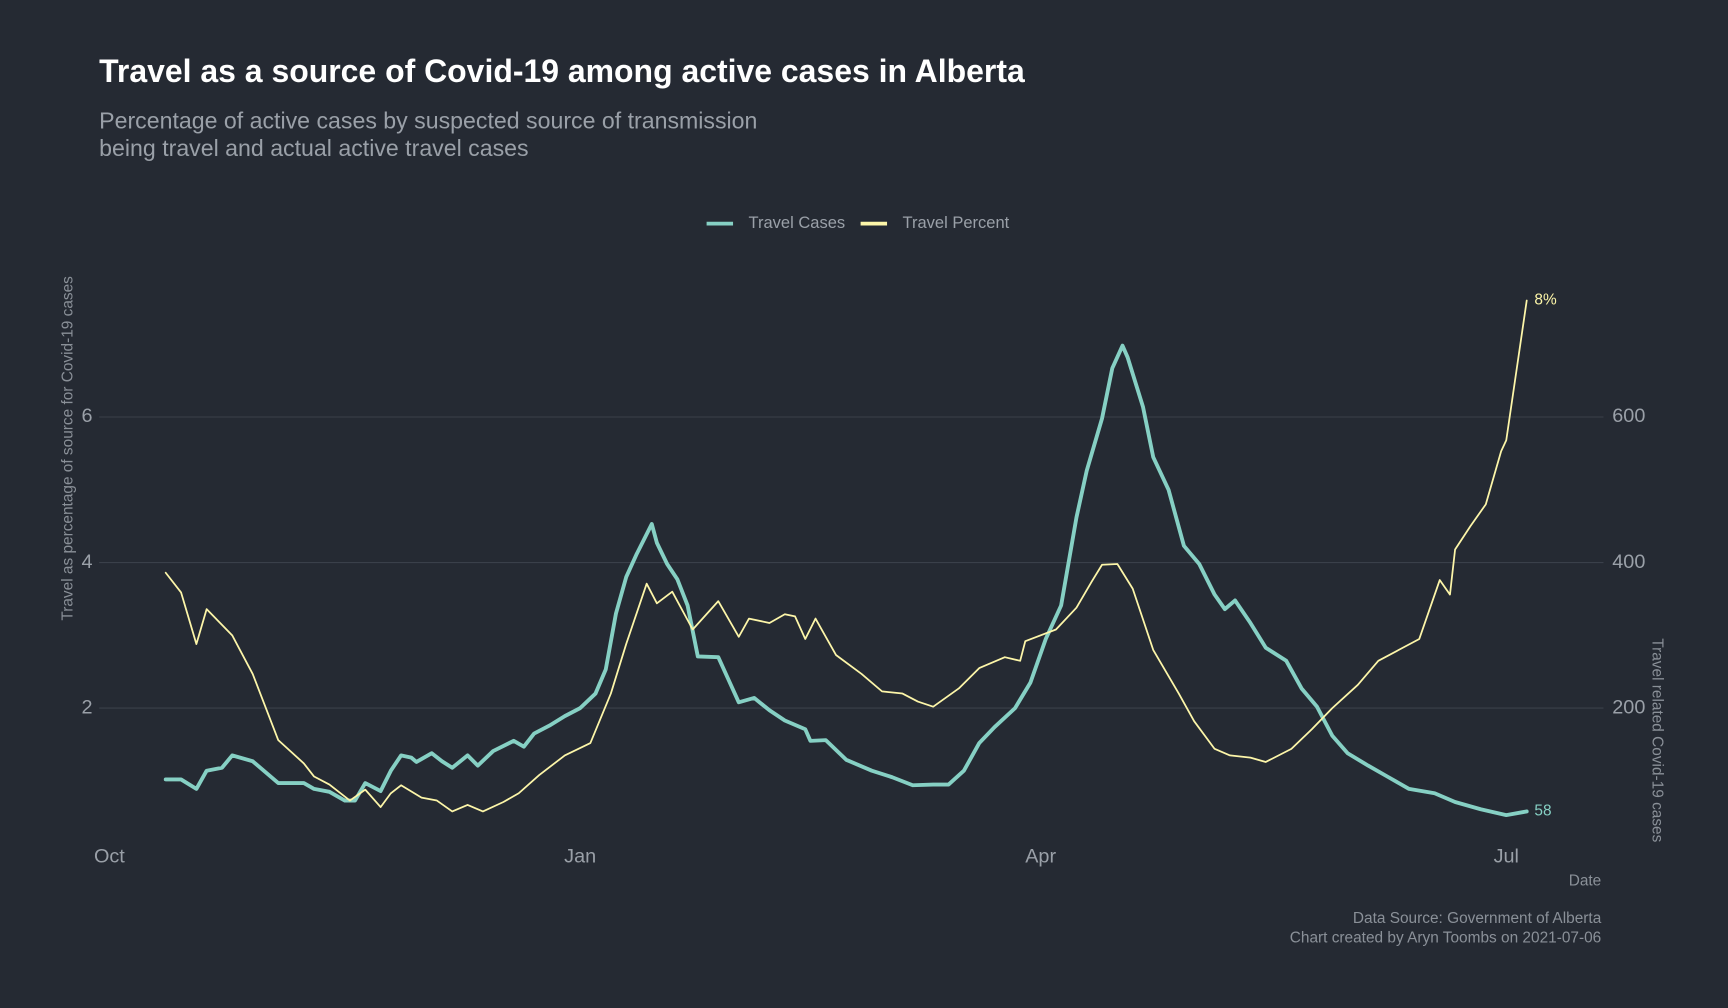 The height and width of the screenshot is (1008, 1728). What do you see at coordinates (87, 707) in the screenshot?
I see `y-tick-label: 2` at bounding box center [87, 707].